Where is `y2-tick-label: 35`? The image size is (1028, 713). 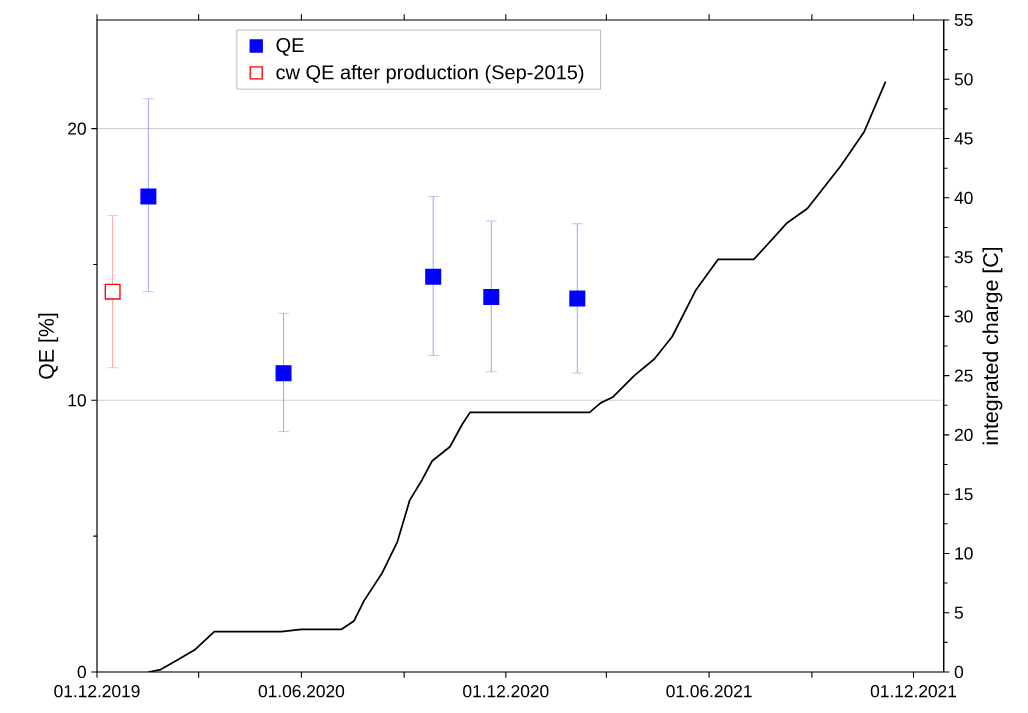
y2-tick-label: 35 is located at coordinates (963, 257).